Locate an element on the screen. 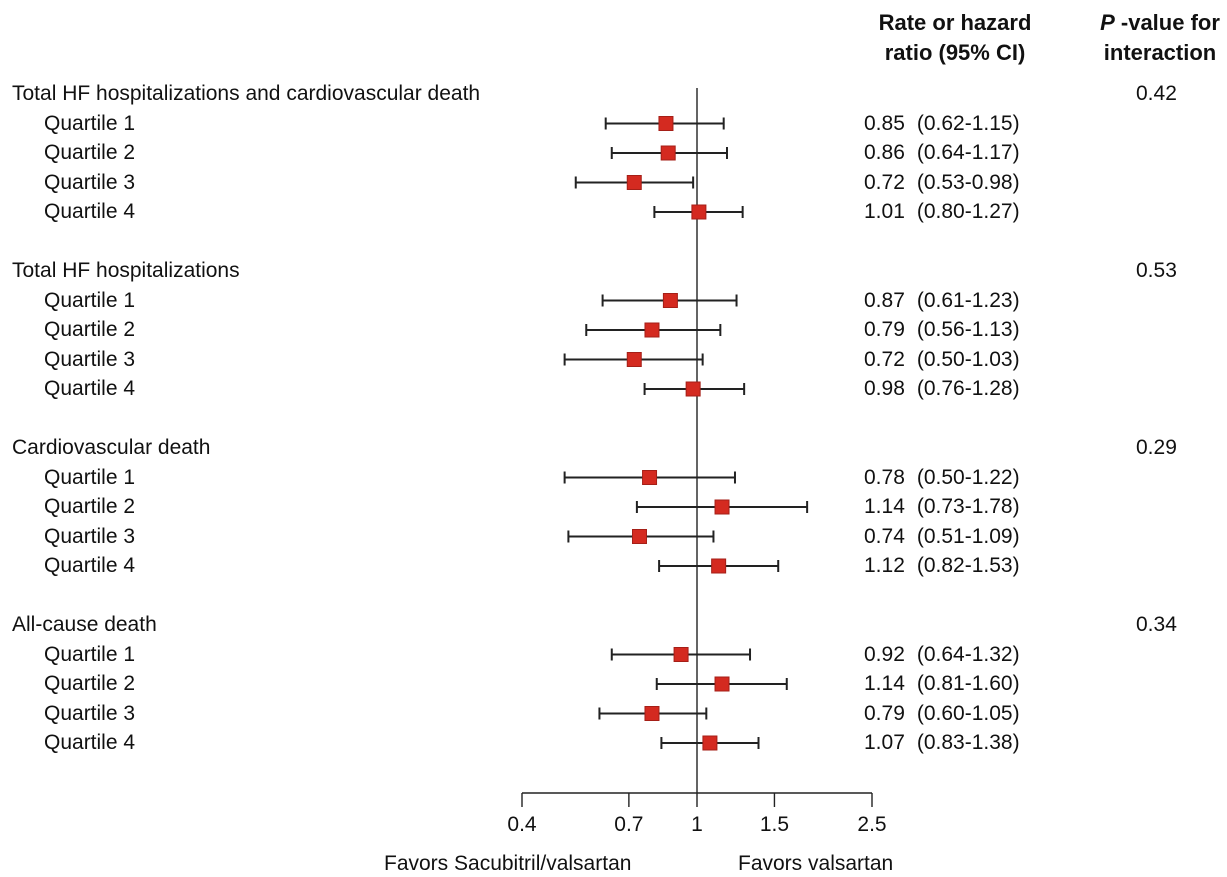 This screenshot has width=1227, height=877. p-value-column-header: P -value for interaction is located at coordinates (1158, 38).